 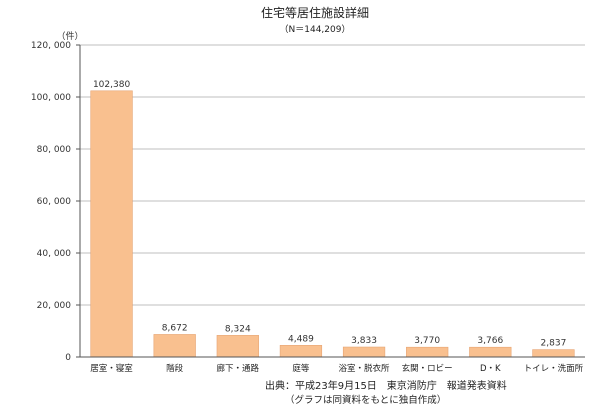 I want to click on data-label: 3,833, so click(x=364, y=341).